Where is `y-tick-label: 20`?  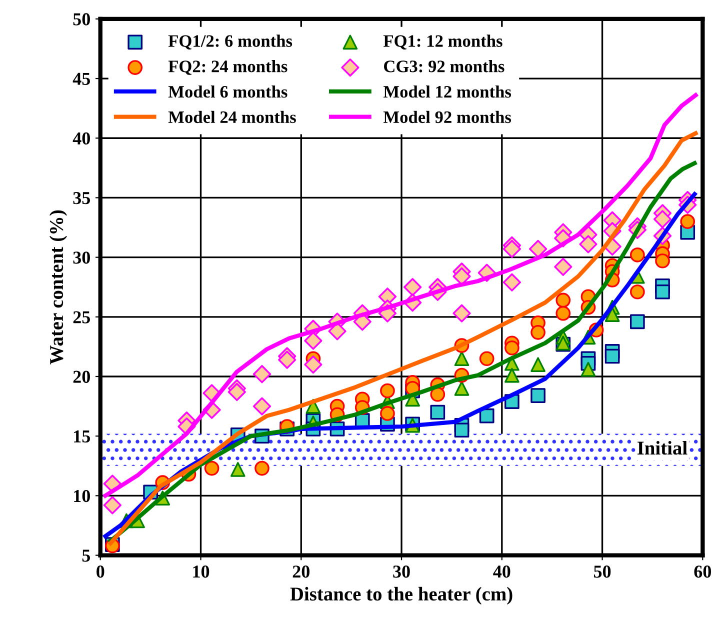
y-tick-label: 20 is located at coordinates (81, 376).